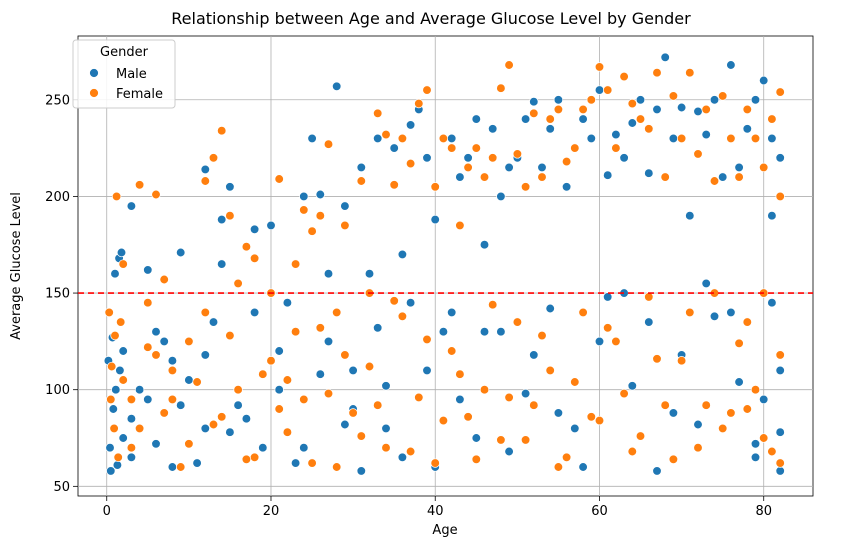 The width and height of the screenshot is (850, 547). Describe the element at coordinates (131, 74) in the screenshot. I see `legend-label-male: Male` at that location.